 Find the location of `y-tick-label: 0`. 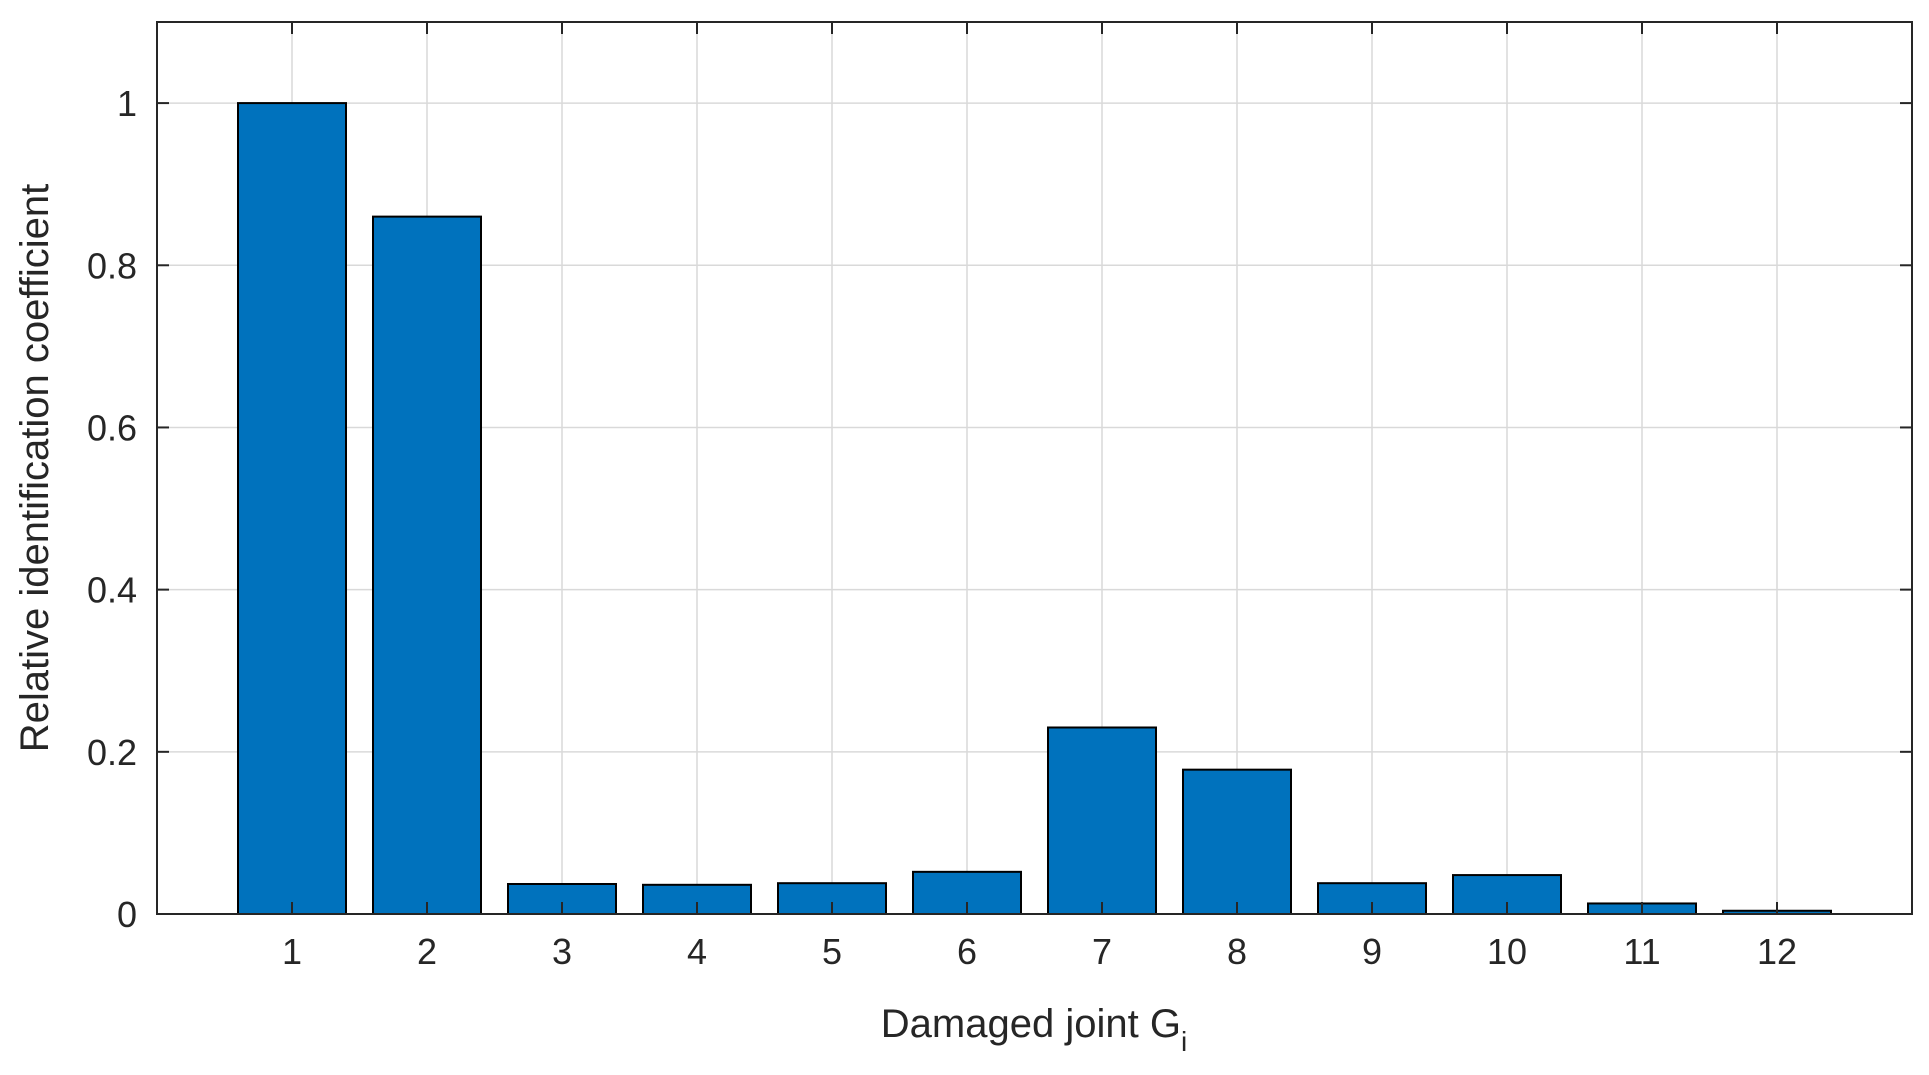

y-tick-label: 0 is located at coordinates (127, 914).